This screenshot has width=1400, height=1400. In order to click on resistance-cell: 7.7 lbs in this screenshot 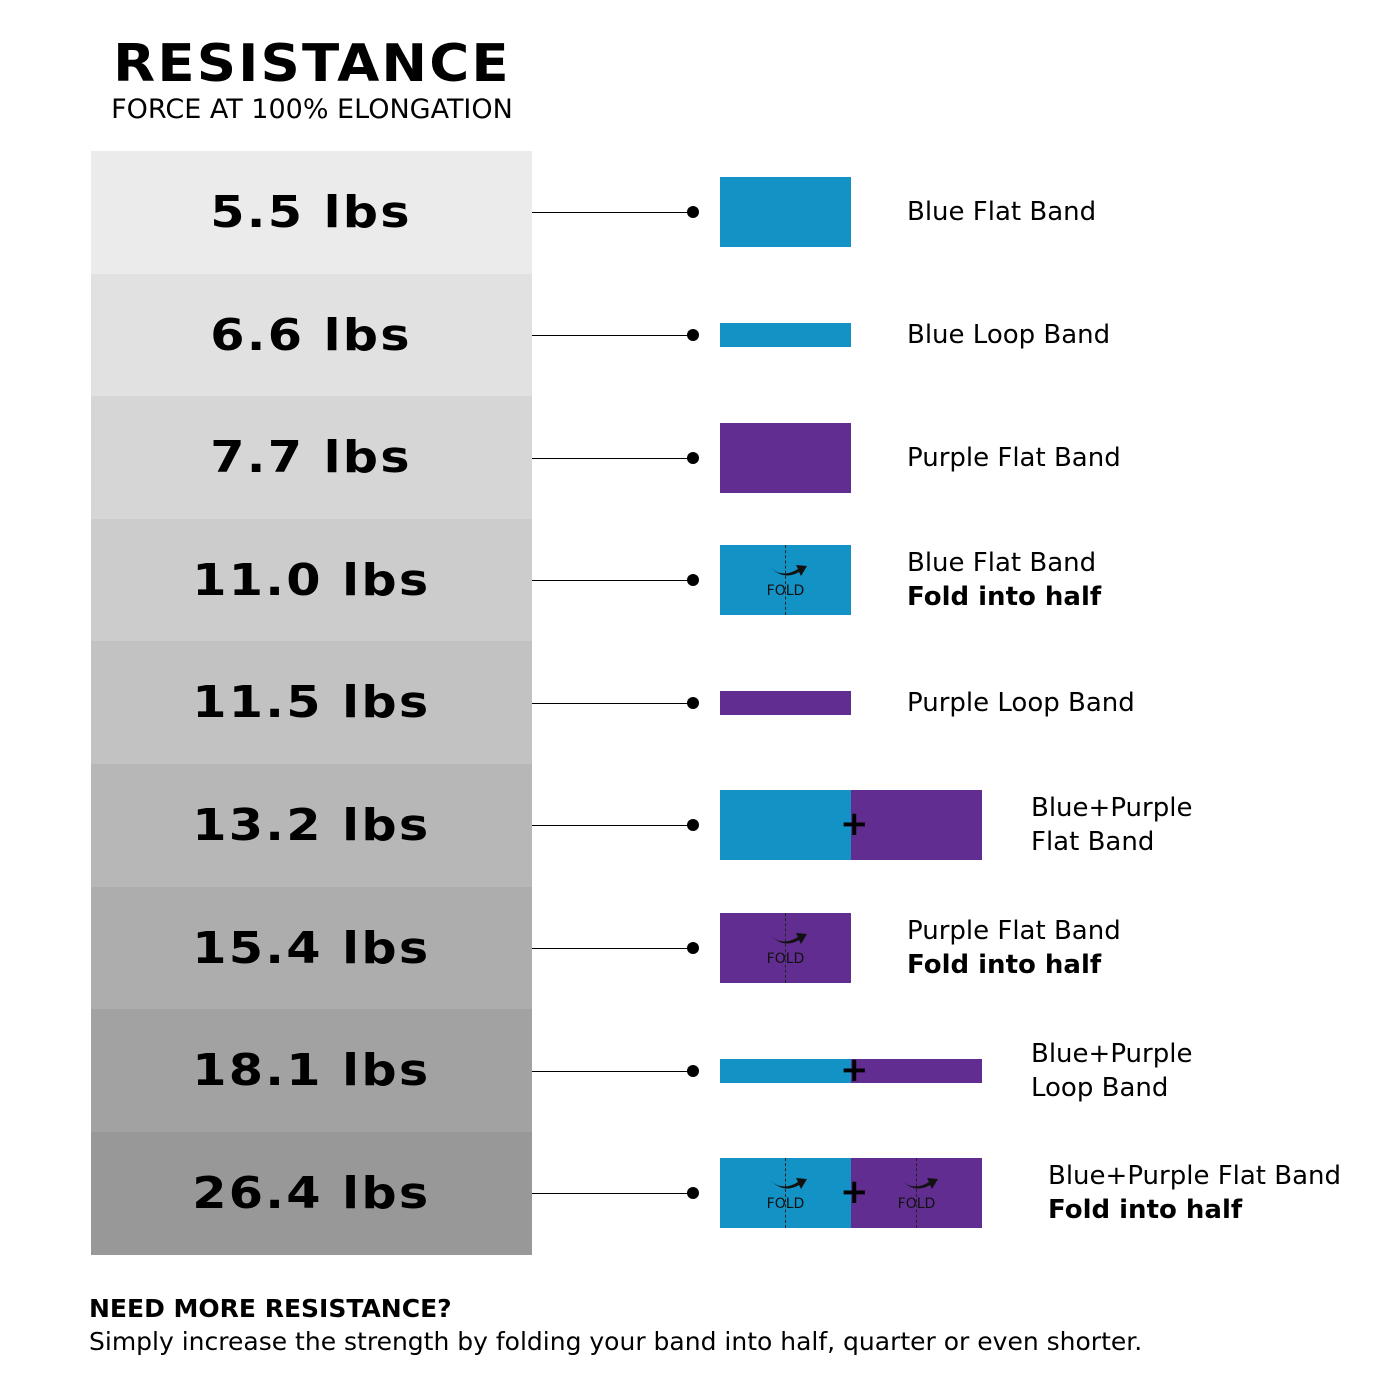, I will do `click(311, 458)`.